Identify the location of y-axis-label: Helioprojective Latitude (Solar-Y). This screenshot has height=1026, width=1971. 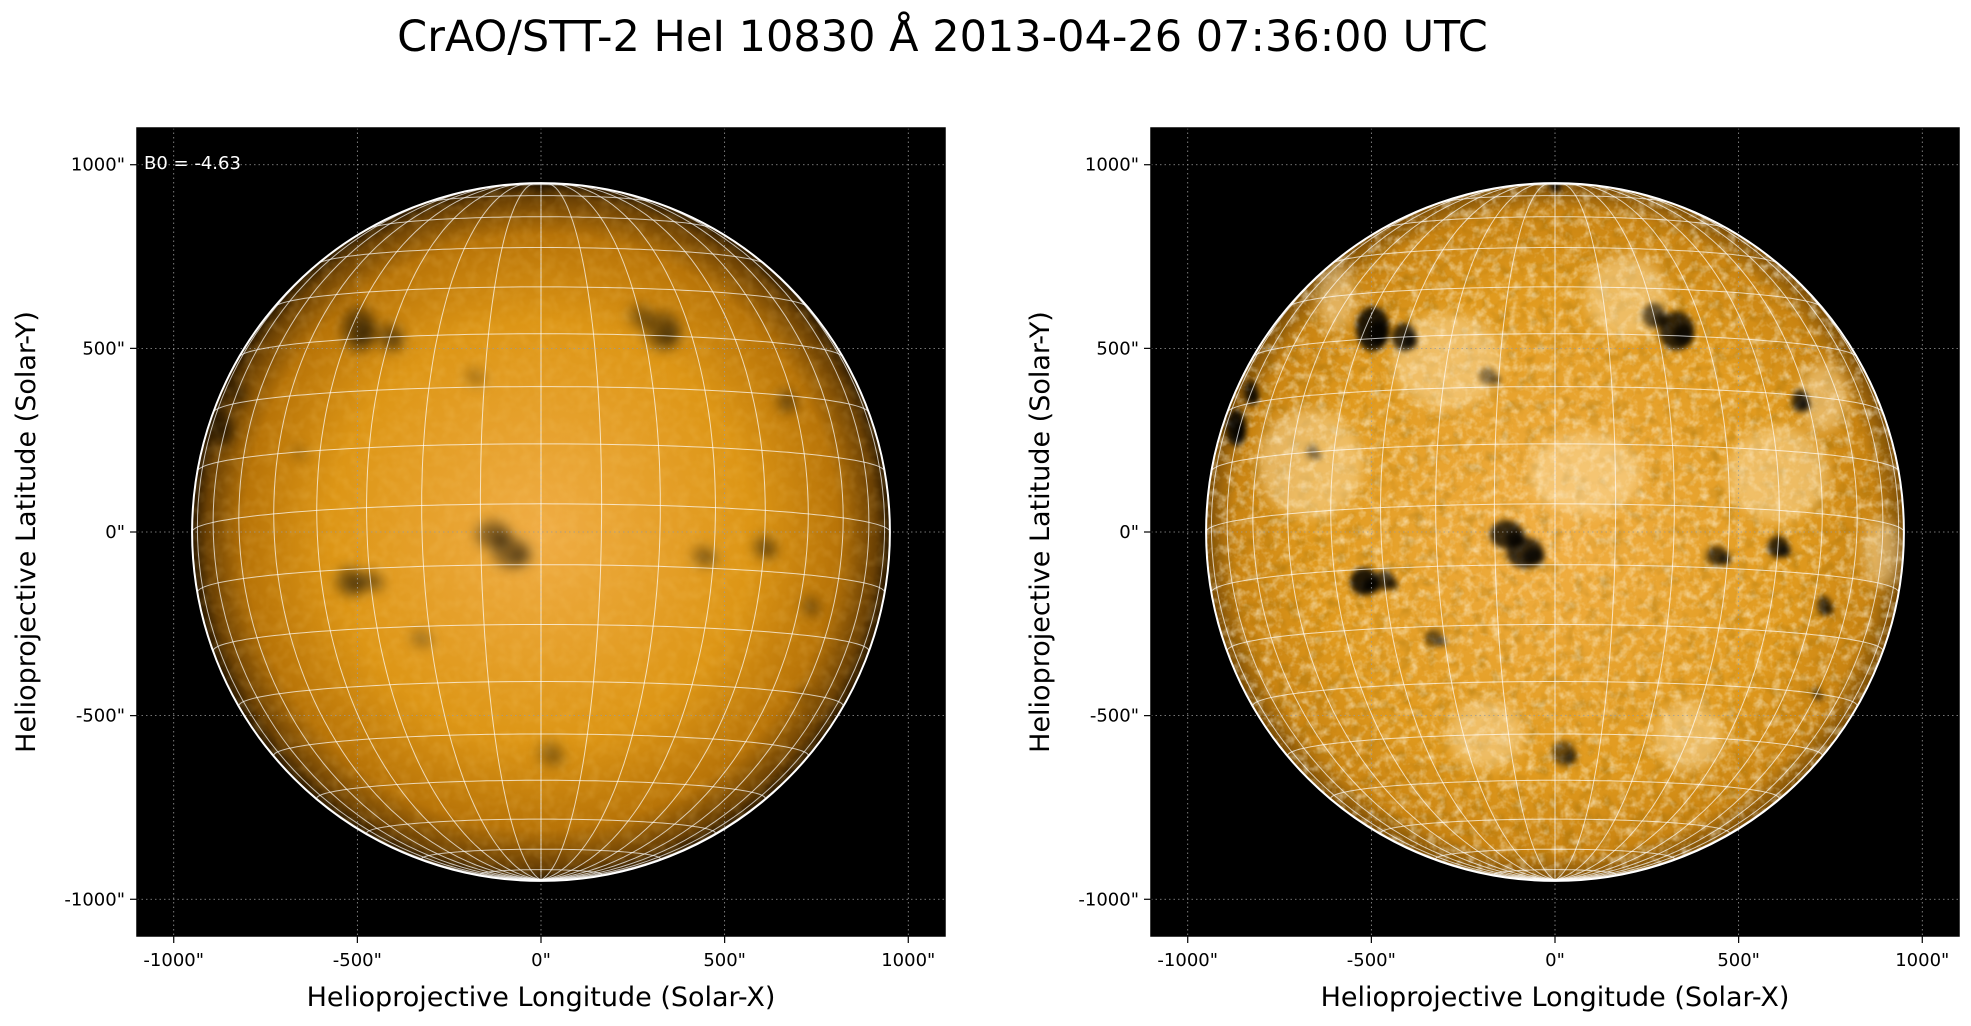
(26, 532).